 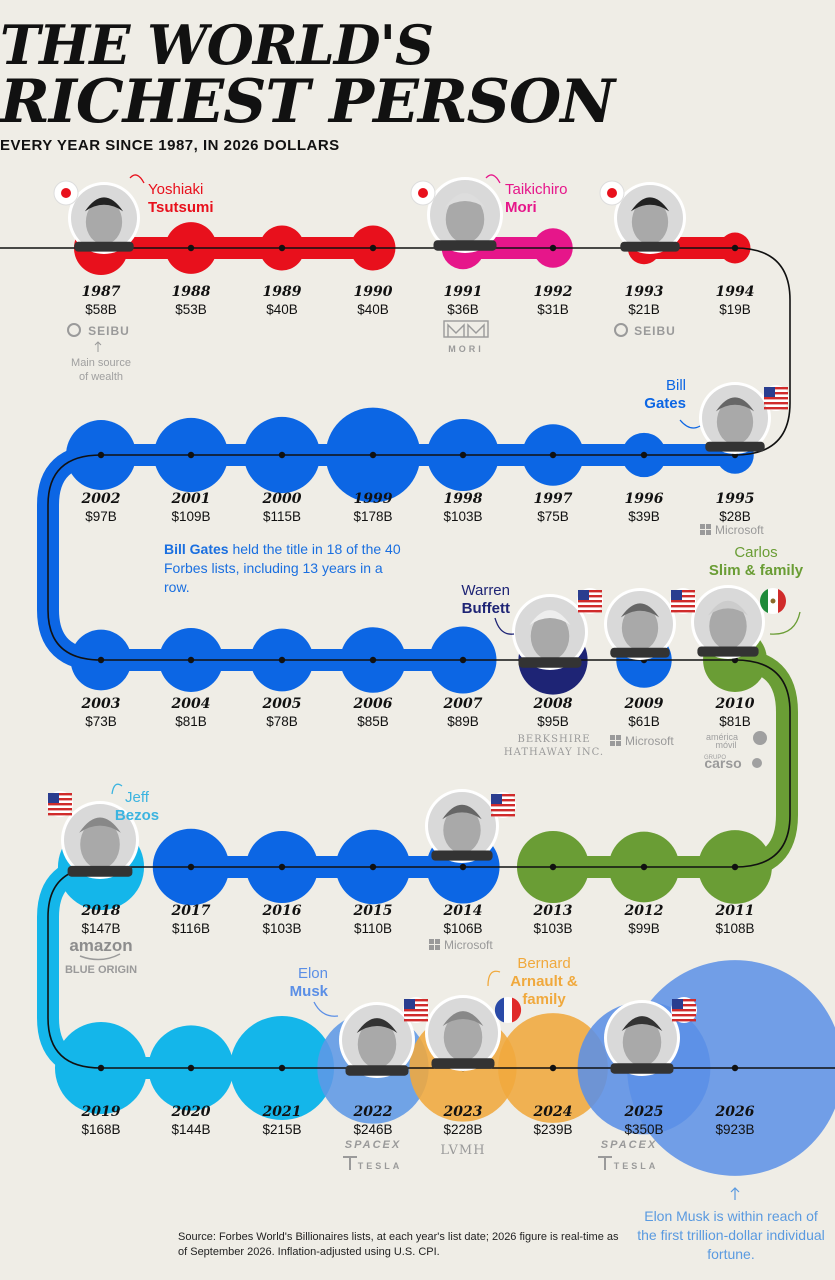 I want to click on value-label-2022: $246B, so click(x=372, y=1129).